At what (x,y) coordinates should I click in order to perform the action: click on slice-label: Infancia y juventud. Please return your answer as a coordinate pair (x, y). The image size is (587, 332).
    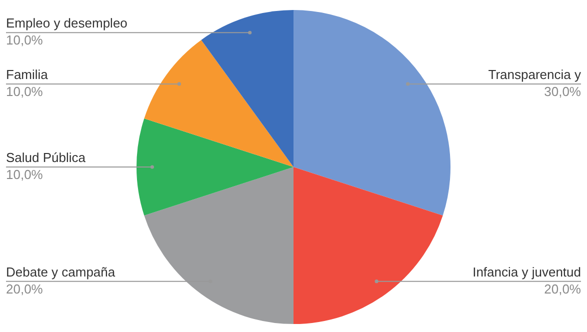
    Looking at the image, I should click on (526, 272).